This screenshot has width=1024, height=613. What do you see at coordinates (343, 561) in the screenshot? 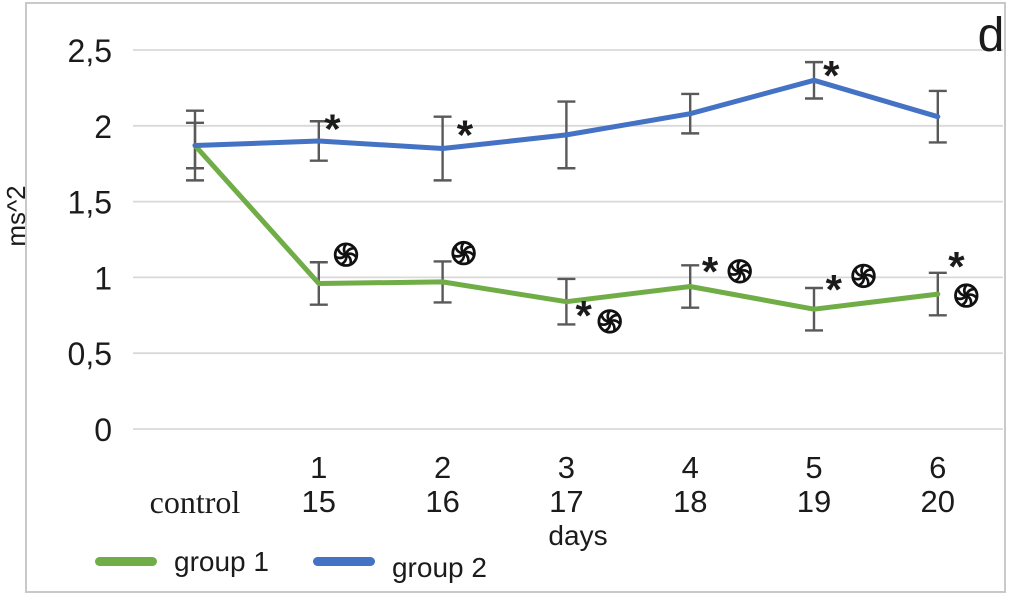
I see `group2-line-swatch` at bounding box center [343, 561].